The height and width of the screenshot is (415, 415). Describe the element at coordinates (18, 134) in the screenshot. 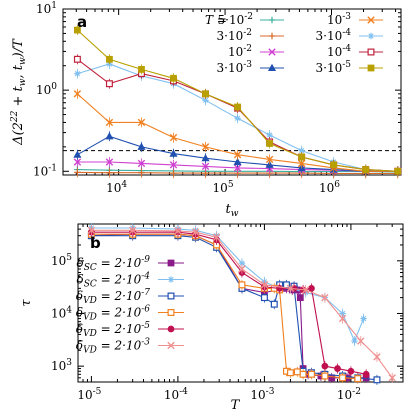

I see `text-part: Δ(2` at that location.